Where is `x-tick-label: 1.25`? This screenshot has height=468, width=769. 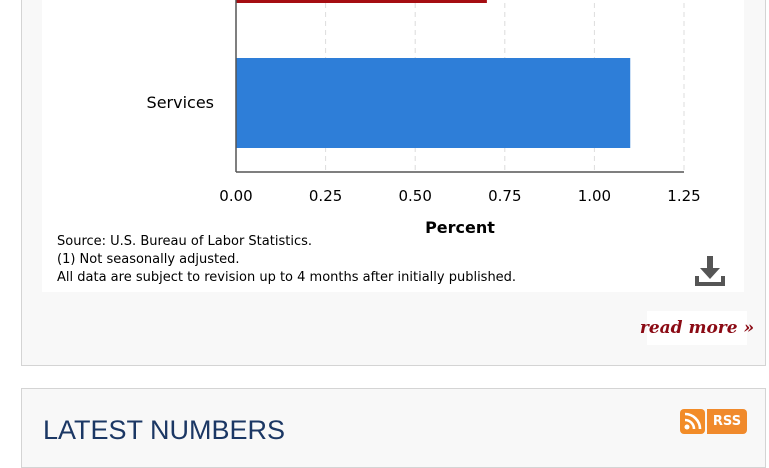
x-tick-label: 1.25 is located at coordinates (683, 196).